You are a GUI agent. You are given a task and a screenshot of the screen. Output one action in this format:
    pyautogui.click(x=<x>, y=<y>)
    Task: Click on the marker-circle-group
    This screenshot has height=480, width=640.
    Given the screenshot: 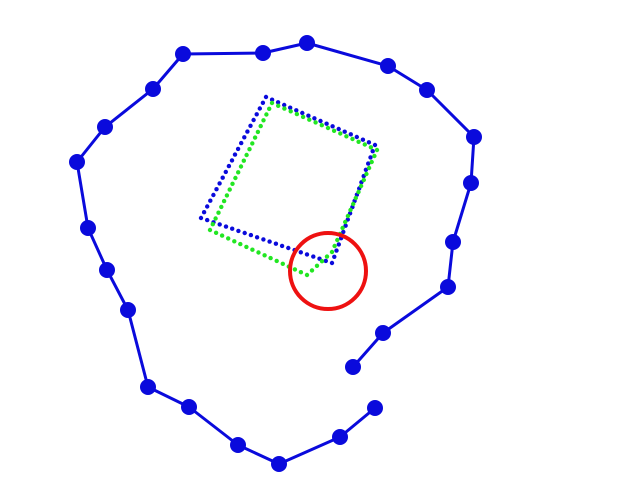 What is the action you would take?
    pyautogui.click(x=328, y=271)
    